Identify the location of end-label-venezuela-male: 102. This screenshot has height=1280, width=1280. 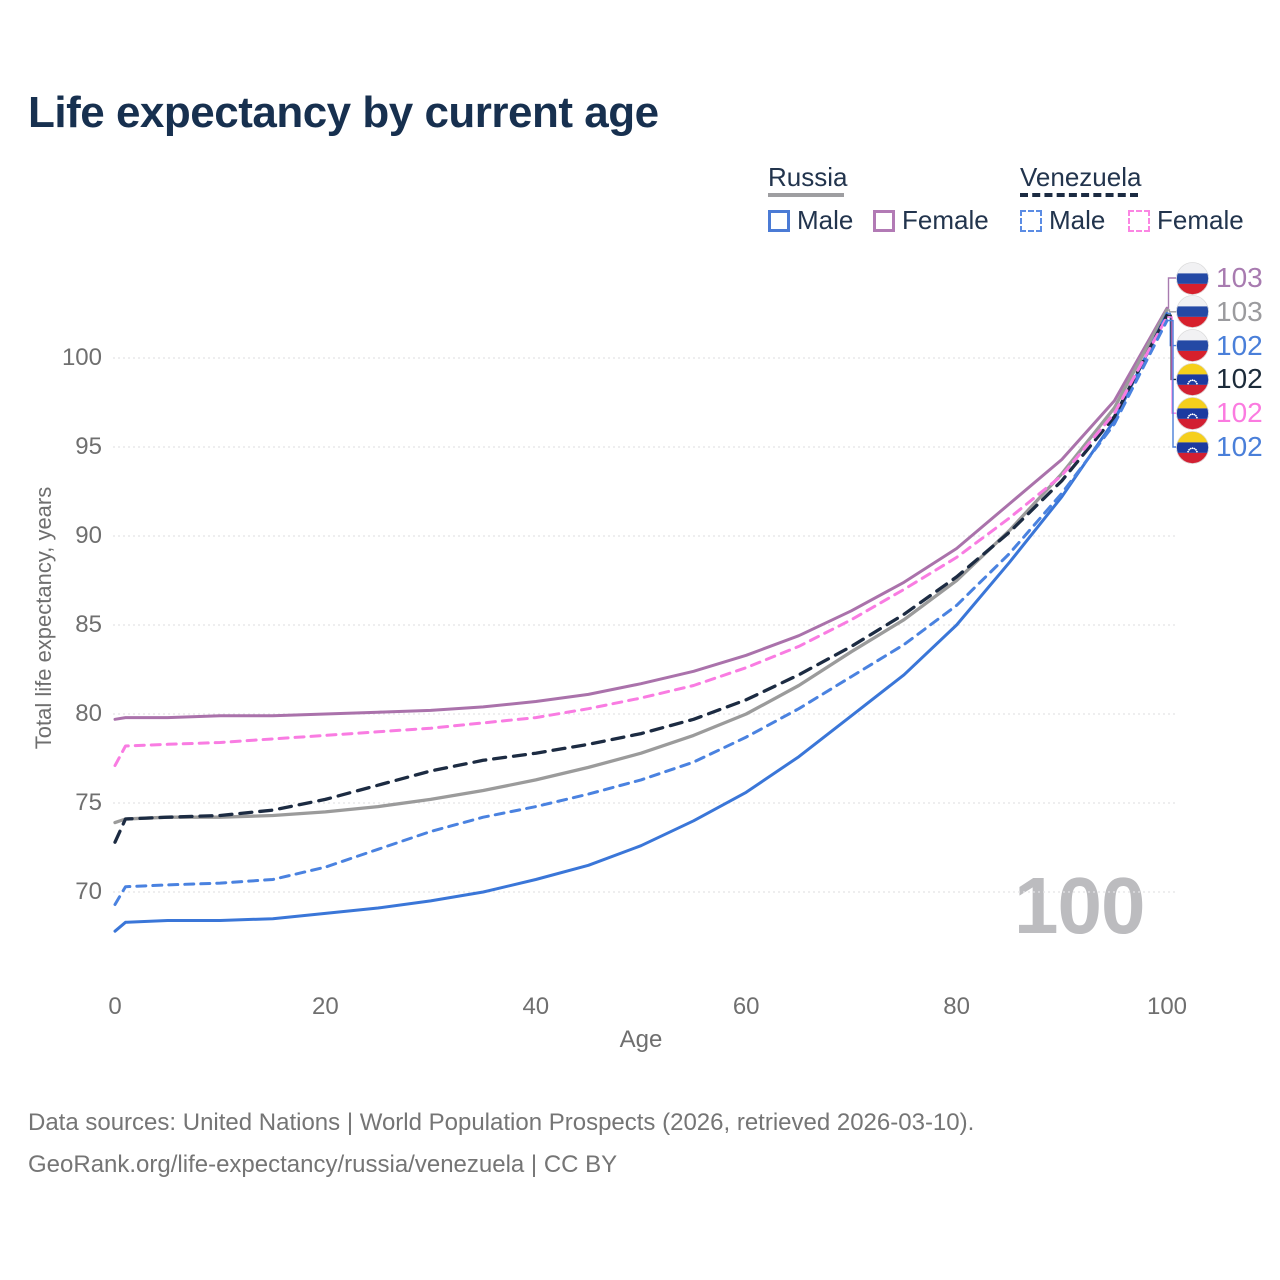
(1219, 447).